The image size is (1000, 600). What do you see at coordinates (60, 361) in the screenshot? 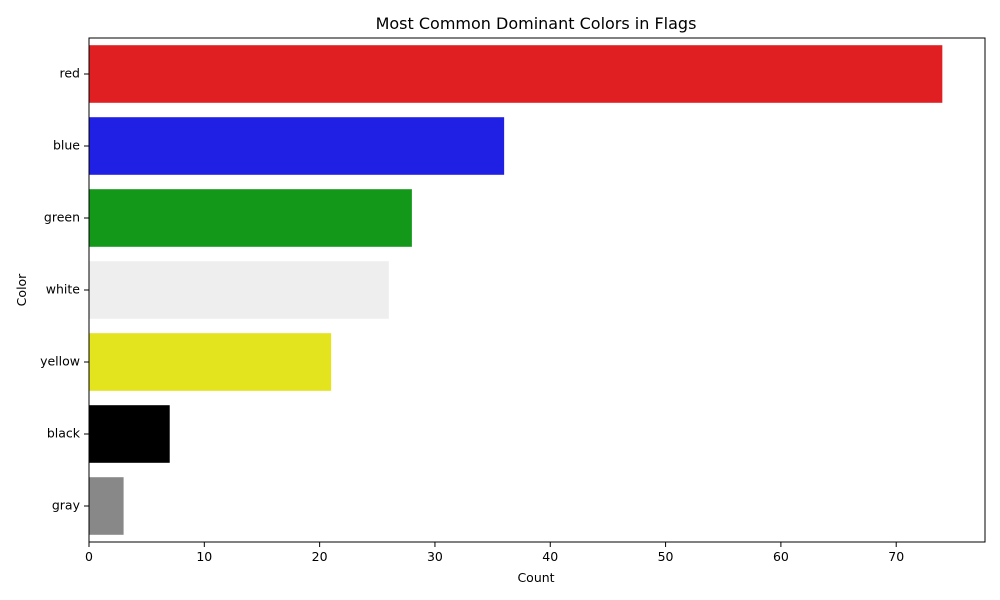
I see `y-tick-label-yellow: yellow` at bounding box center [60, 361].